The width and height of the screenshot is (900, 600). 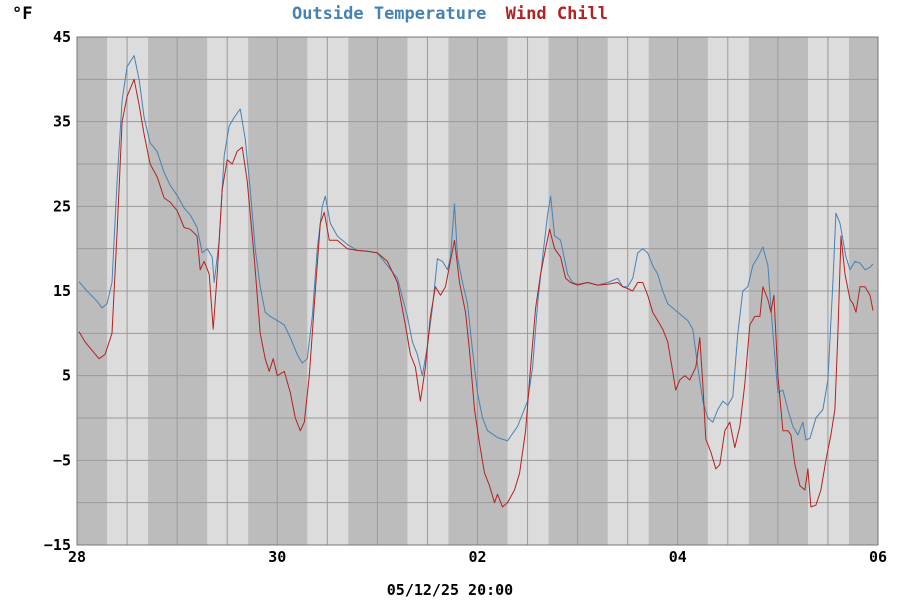 What do you see at coordinates (389, 14) in the screenshot?
I see `legend-outside-temperature: Outside Temperature` at bounding box center [389, 14].